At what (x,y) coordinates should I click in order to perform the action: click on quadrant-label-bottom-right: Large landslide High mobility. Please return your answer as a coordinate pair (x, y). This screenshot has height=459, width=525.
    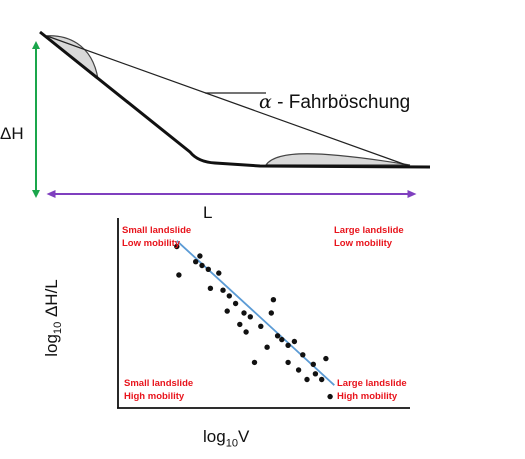
    Looking at the image, I should click on (372, 390).